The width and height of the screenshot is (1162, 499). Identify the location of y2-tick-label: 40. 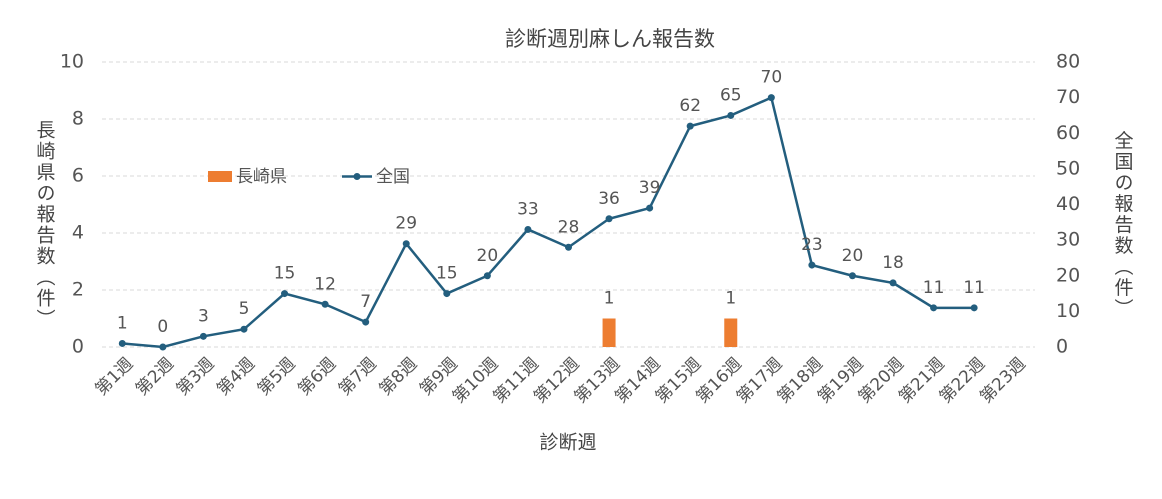
(1068, 204).